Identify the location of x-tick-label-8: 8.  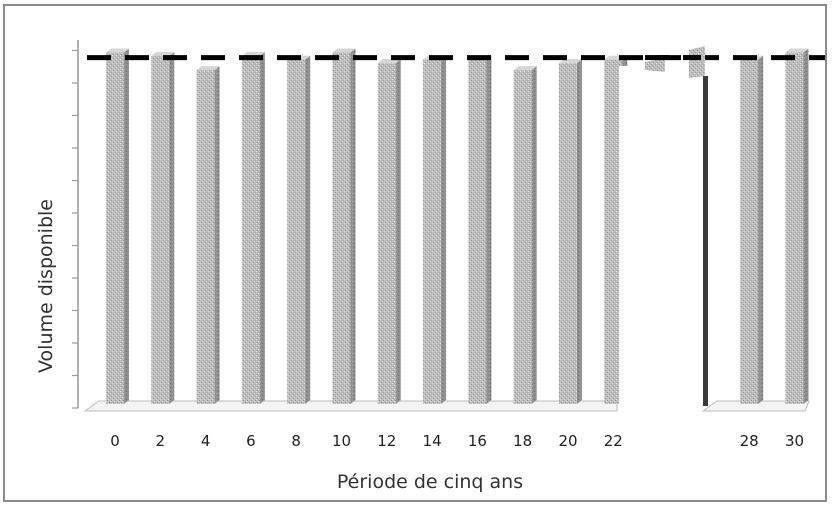
(296, 441).